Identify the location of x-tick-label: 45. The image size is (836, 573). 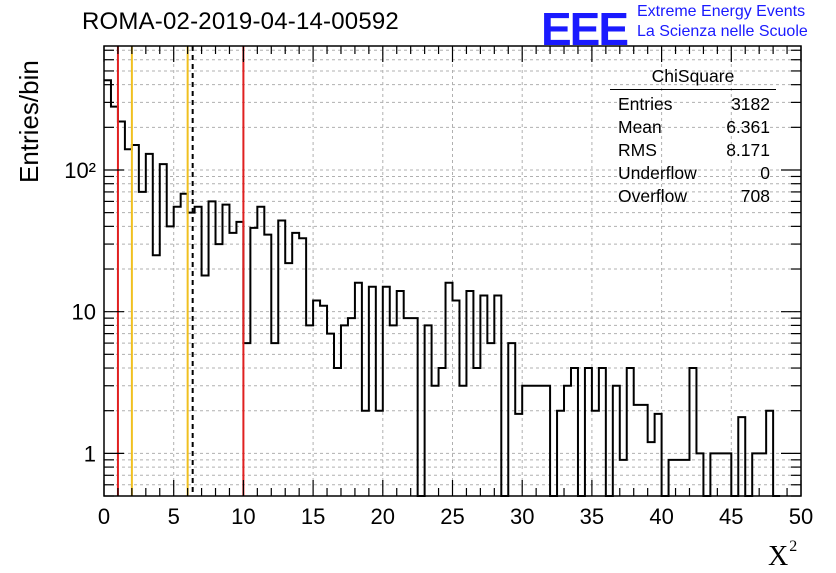
(731, 516).